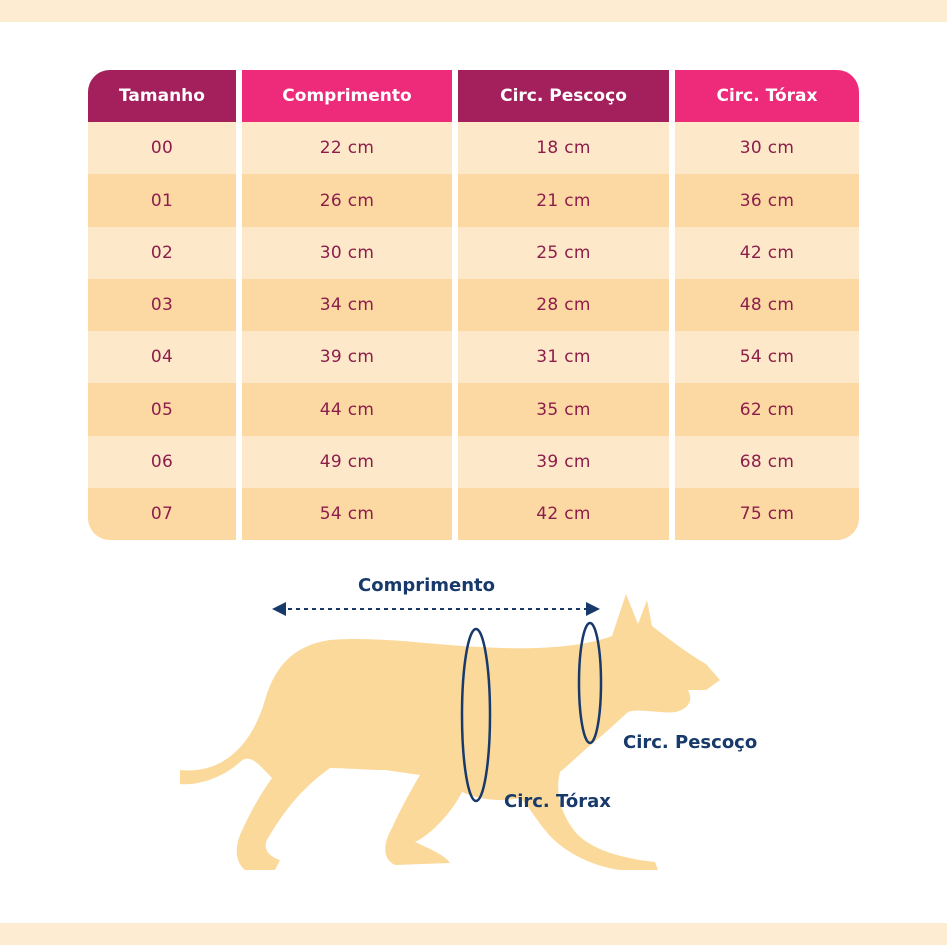 Image resolution: width=947 pixels, height=945 pixels. I want to click on header-circ-pescoco-label: Circ. Pescoço, so click(563, 96).